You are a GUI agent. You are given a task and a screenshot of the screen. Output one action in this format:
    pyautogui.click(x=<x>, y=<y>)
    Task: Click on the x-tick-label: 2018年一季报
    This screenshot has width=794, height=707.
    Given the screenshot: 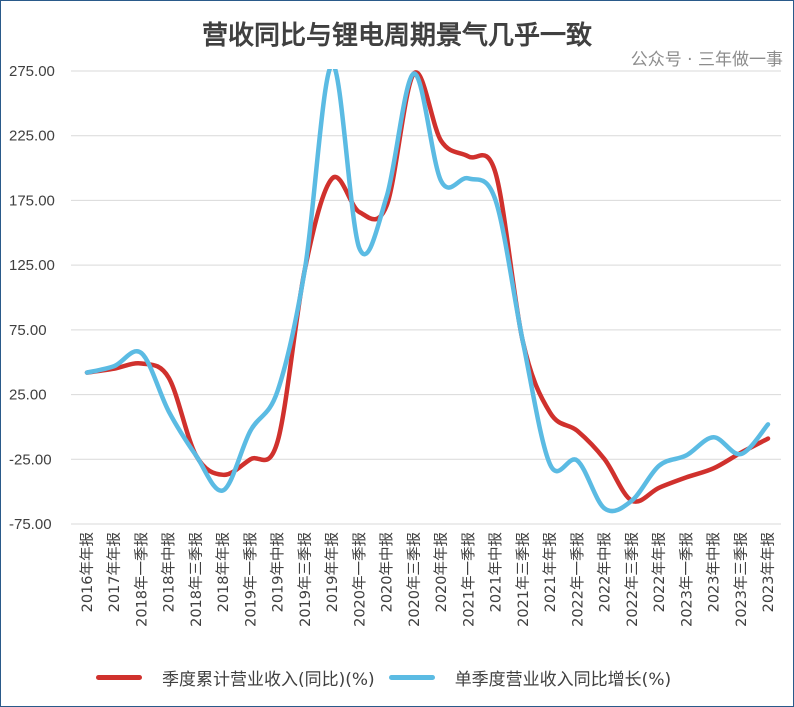 What is the action you would take?
    pyautogui.click(x=141, y=579)
    